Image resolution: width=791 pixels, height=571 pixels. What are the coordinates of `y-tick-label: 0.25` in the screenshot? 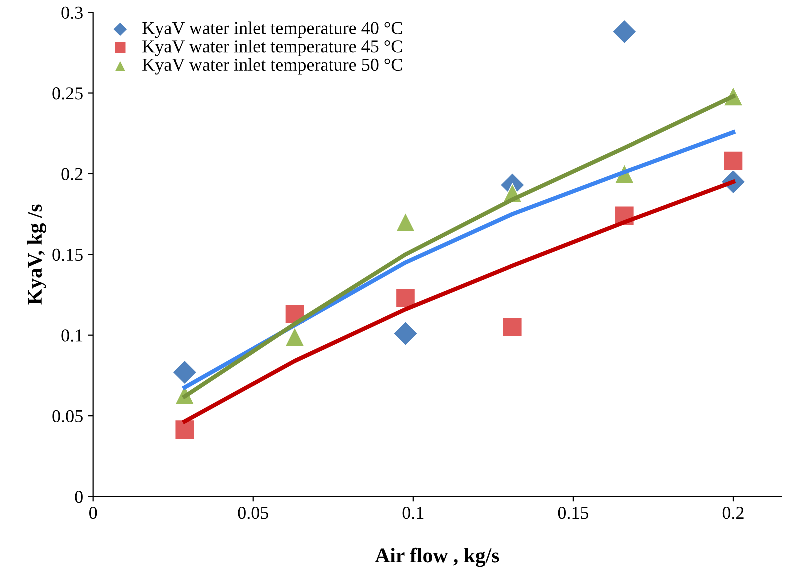 It's located at (67, 94).